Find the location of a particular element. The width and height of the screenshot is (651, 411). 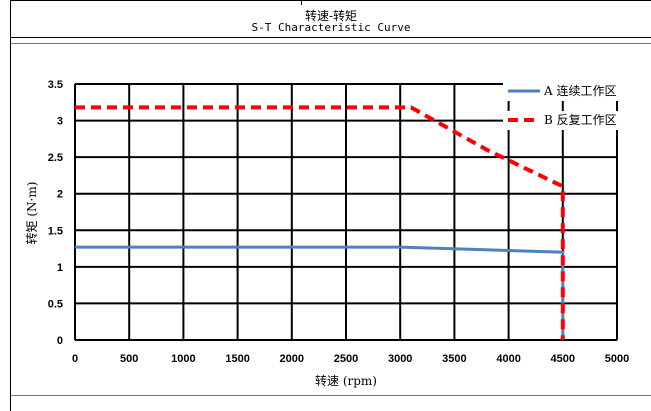

y-tick-label: 2.5 is located at coordinates (55, 158).